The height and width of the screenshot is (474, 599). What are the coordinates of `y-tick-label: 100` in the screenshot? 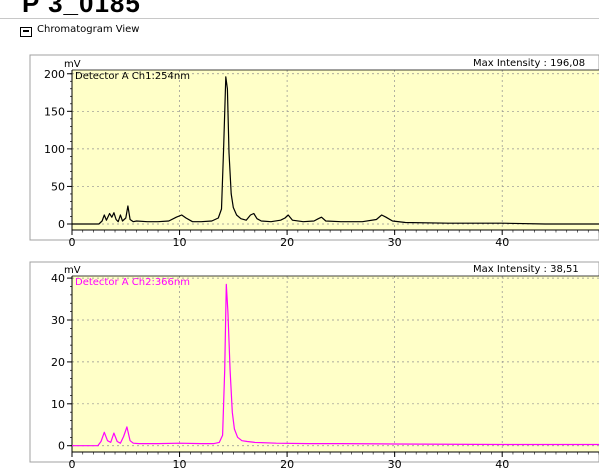 It's located at (54, 149).